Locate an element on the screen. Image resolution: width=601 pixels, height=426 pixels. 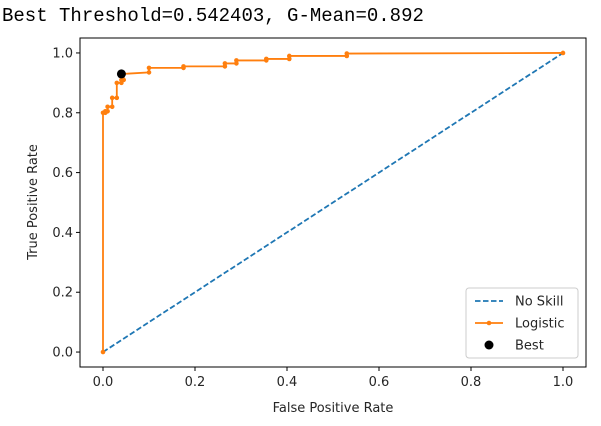
y-tick-label: 0.4 is located at coordinates (62, 233).